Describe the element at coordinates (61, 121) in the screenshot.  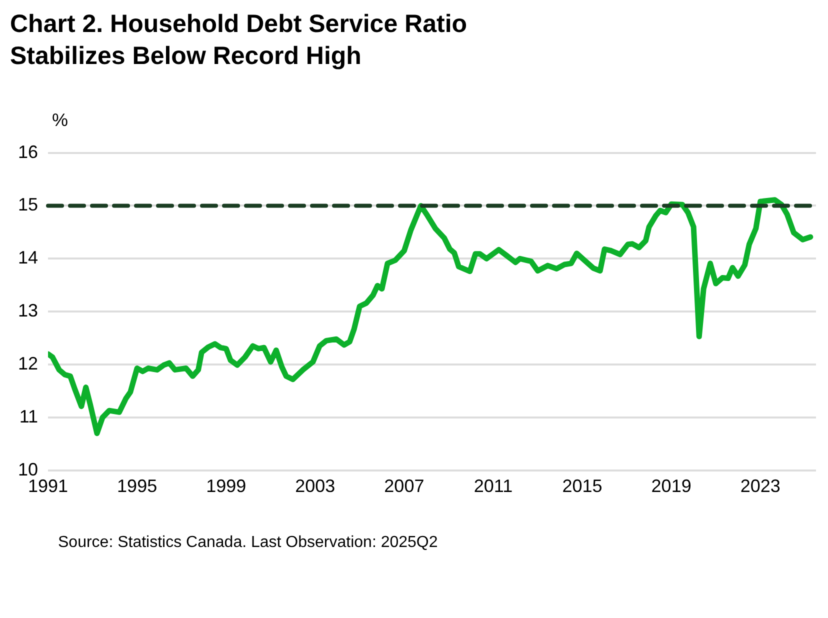
I see `y-axis-title: %` at that location.